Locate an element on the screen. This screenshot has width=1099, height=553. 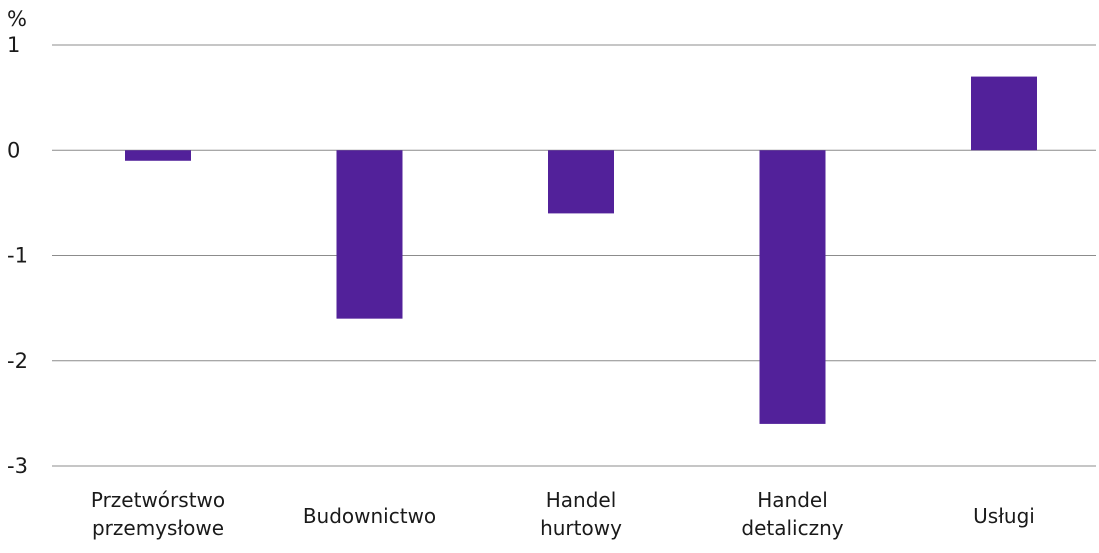
x-category-label: Handel detaliczny is located at coordinates (792, 514).